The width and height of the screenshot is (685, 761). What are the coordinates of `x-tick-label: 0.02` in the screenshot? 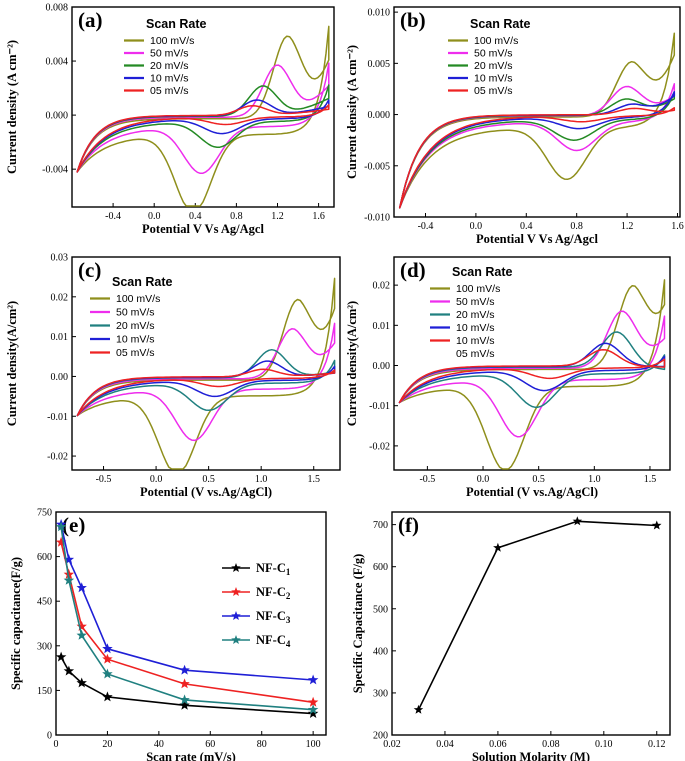 It's located at (392, 744).